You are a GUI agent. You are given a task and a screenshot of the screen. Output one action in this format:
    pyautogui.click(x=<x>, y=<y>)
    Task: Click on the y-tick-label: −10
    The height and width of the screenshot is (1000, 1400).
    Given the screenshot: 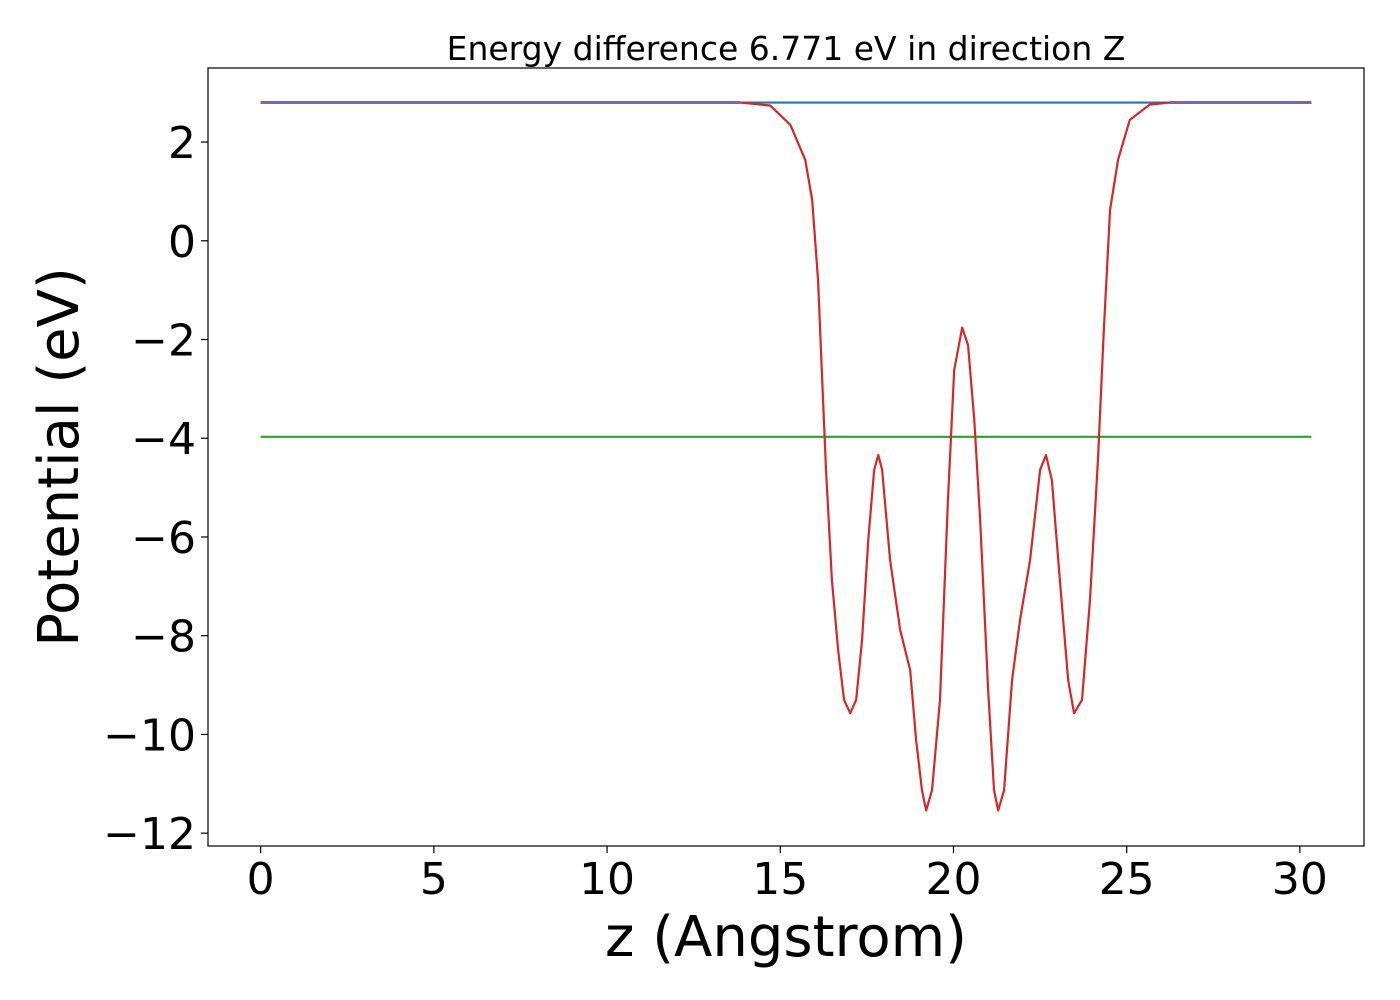 What is the action you would take?
    pyautogui.click(x=149, y=735)
    